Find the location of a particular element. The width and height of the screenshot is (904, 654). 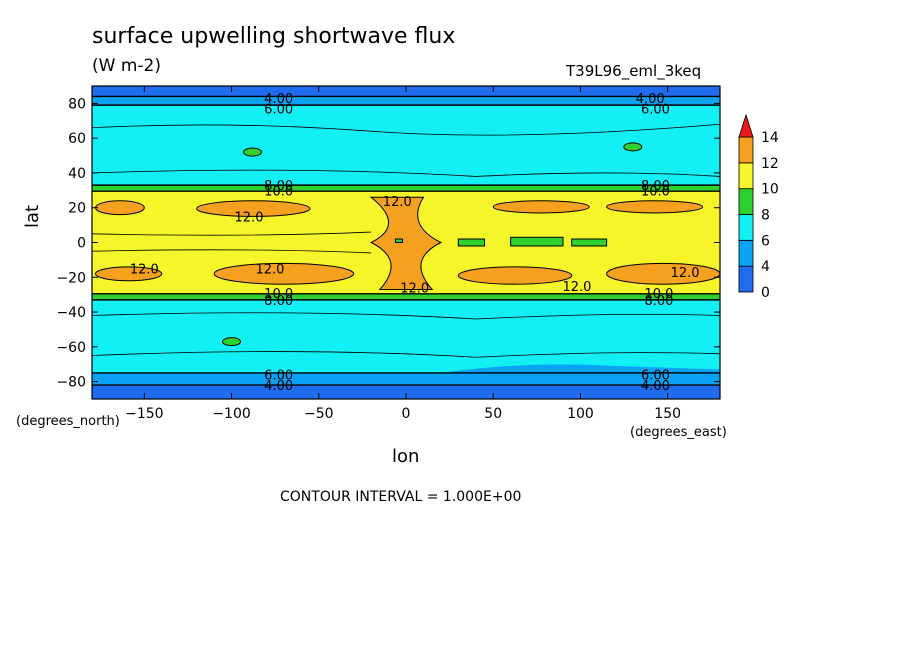

chart-title: surface upwelling shortwave flux is located at coordinates (274, 36).